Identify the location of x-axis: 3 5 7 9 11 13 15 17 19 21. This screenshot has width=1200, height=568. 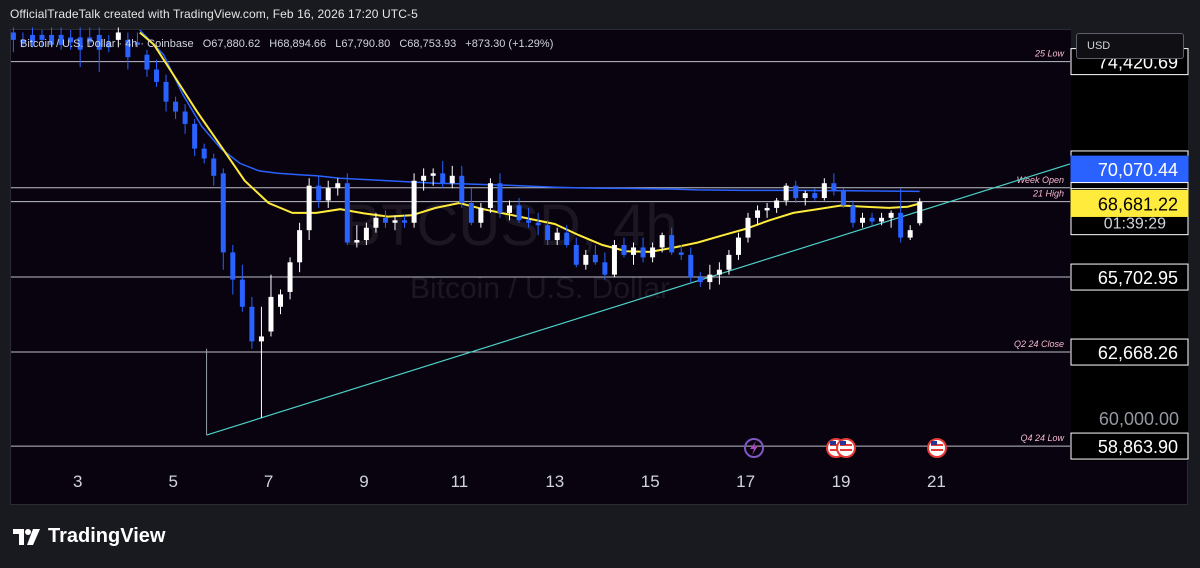
(509, 481).